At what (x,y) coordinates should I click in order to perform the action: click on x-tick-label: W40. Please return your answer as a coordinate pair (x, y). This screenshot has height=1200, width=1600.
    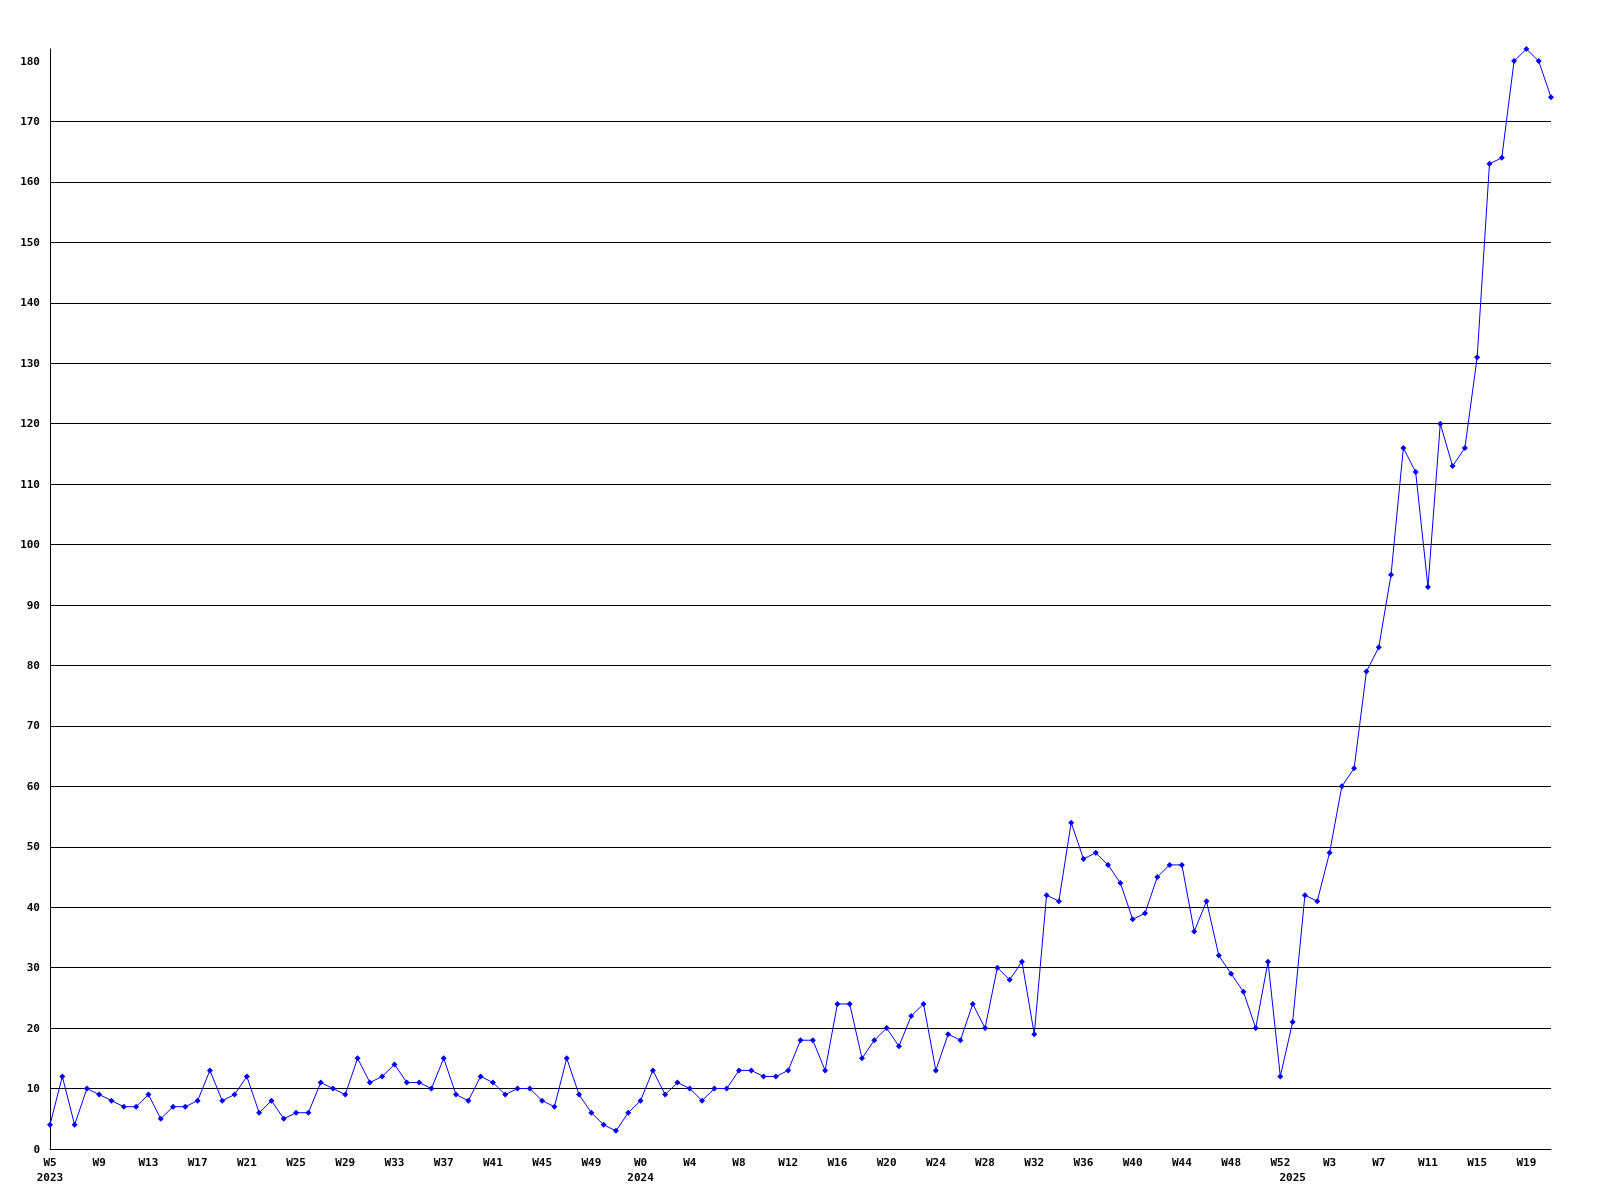
    Looking at the image, I should click on (1132, 1162).